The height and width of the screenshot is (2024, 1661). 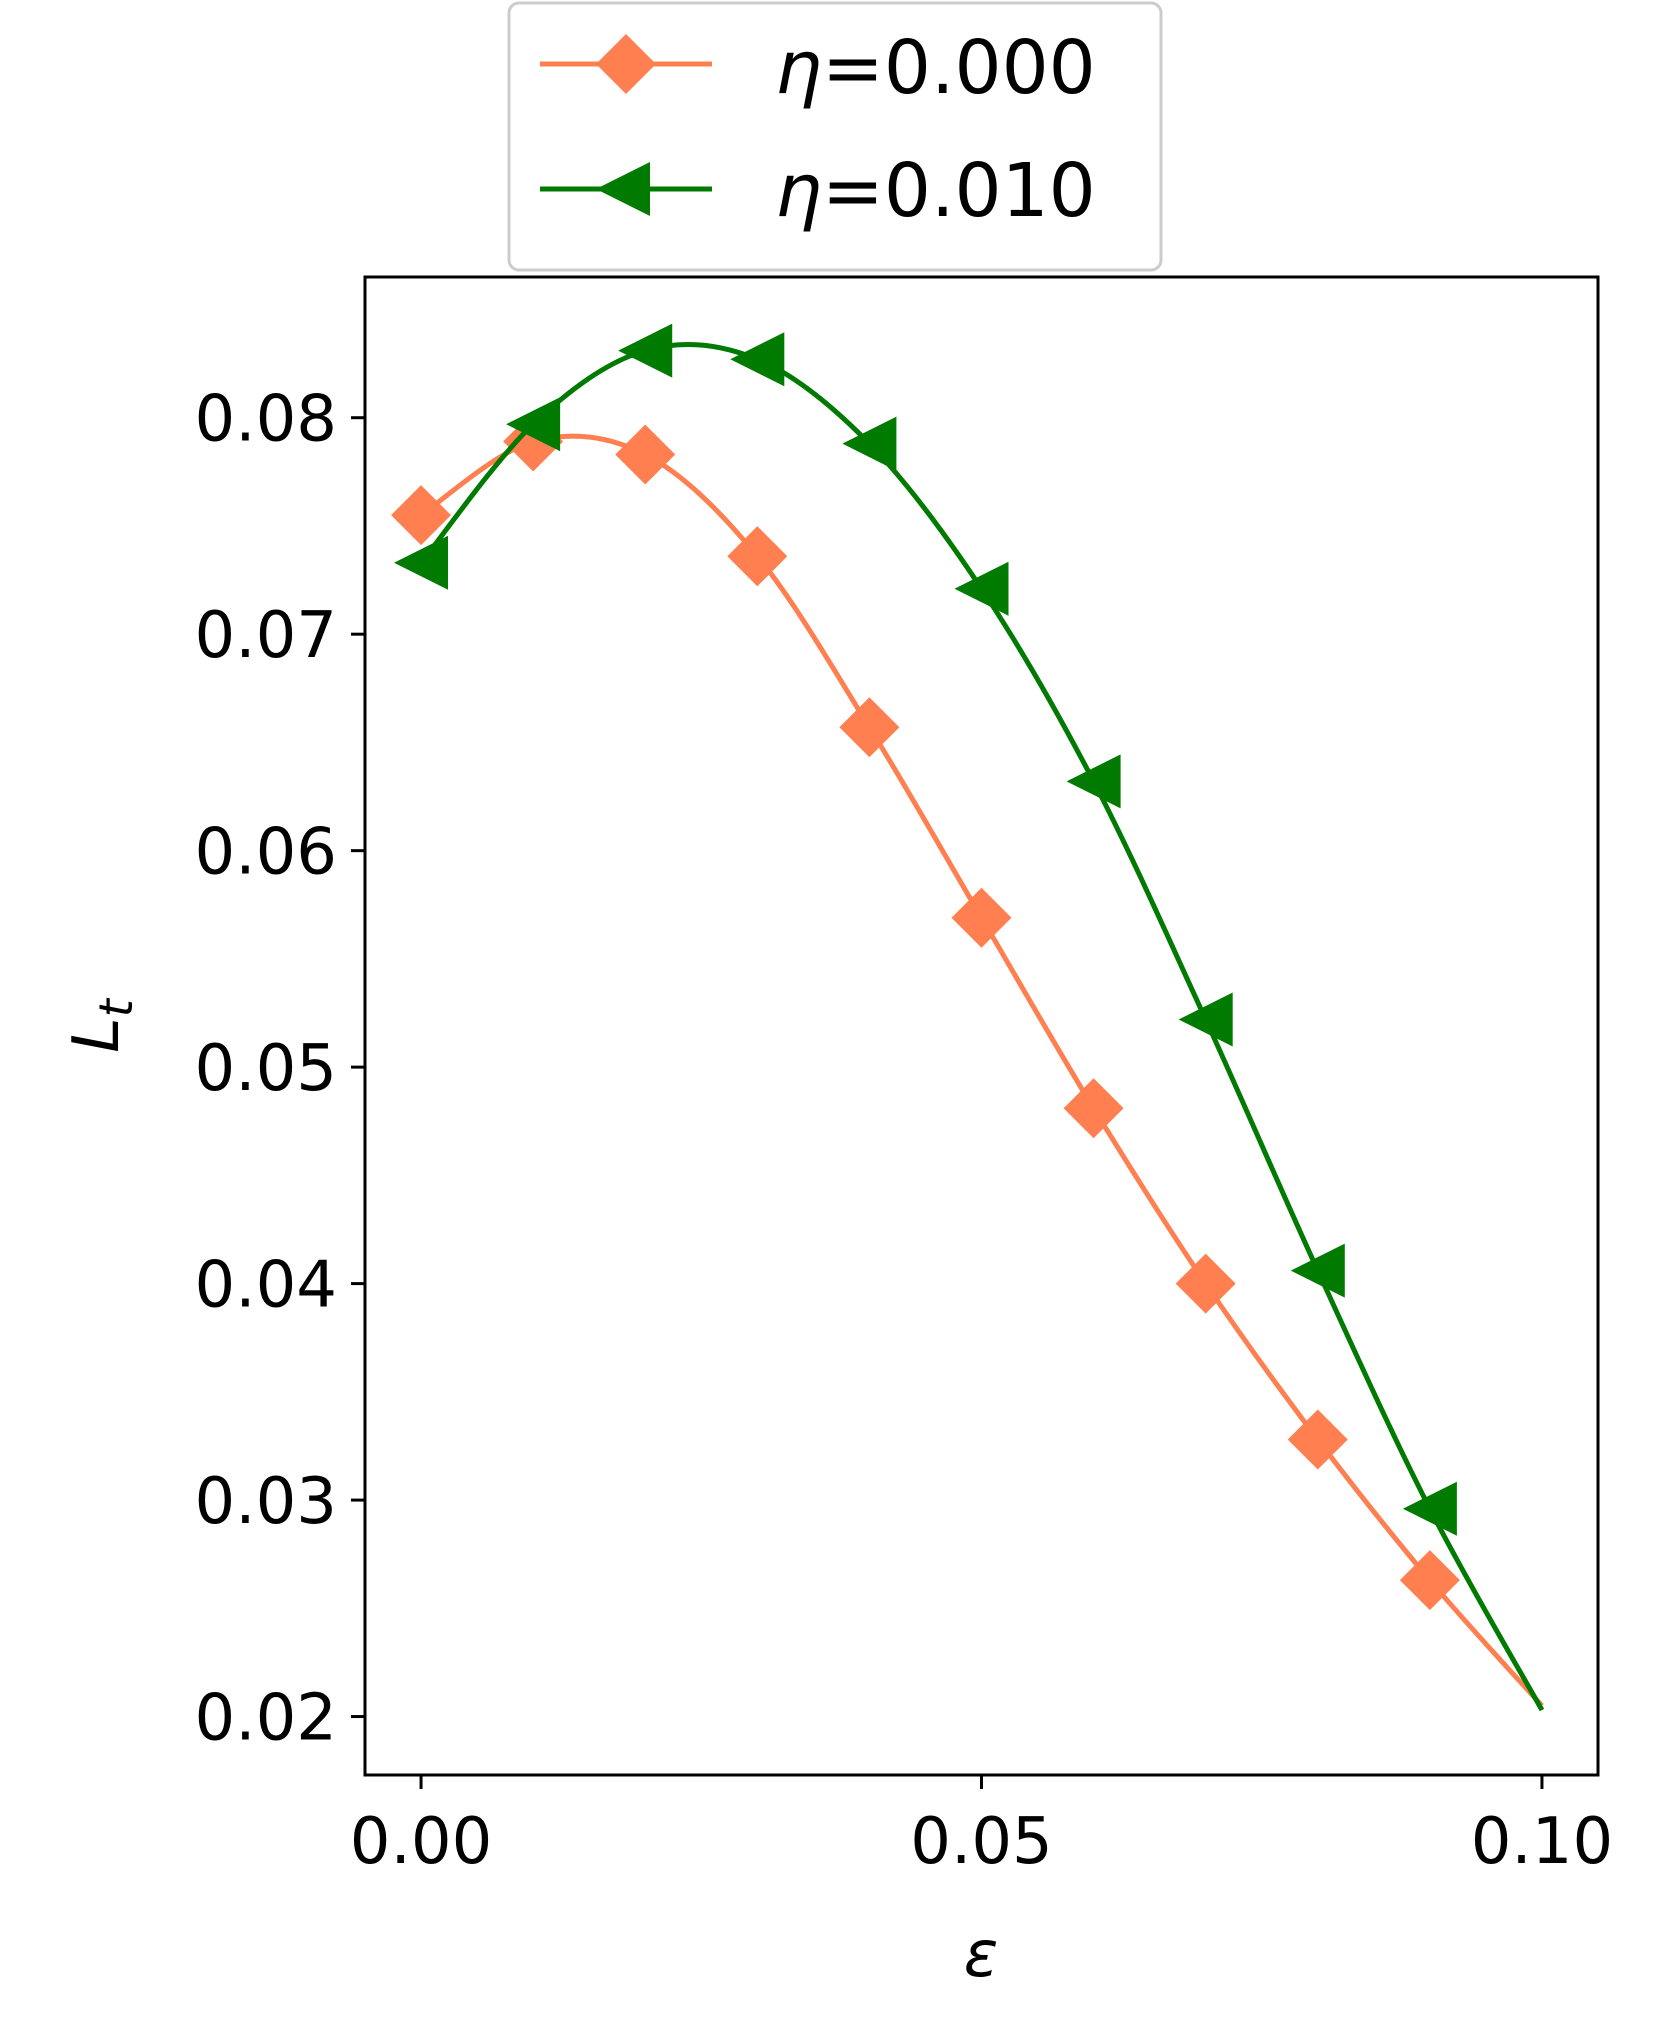 I want to click on y-tick-label: 0.02, so click(x=266, y=1719).